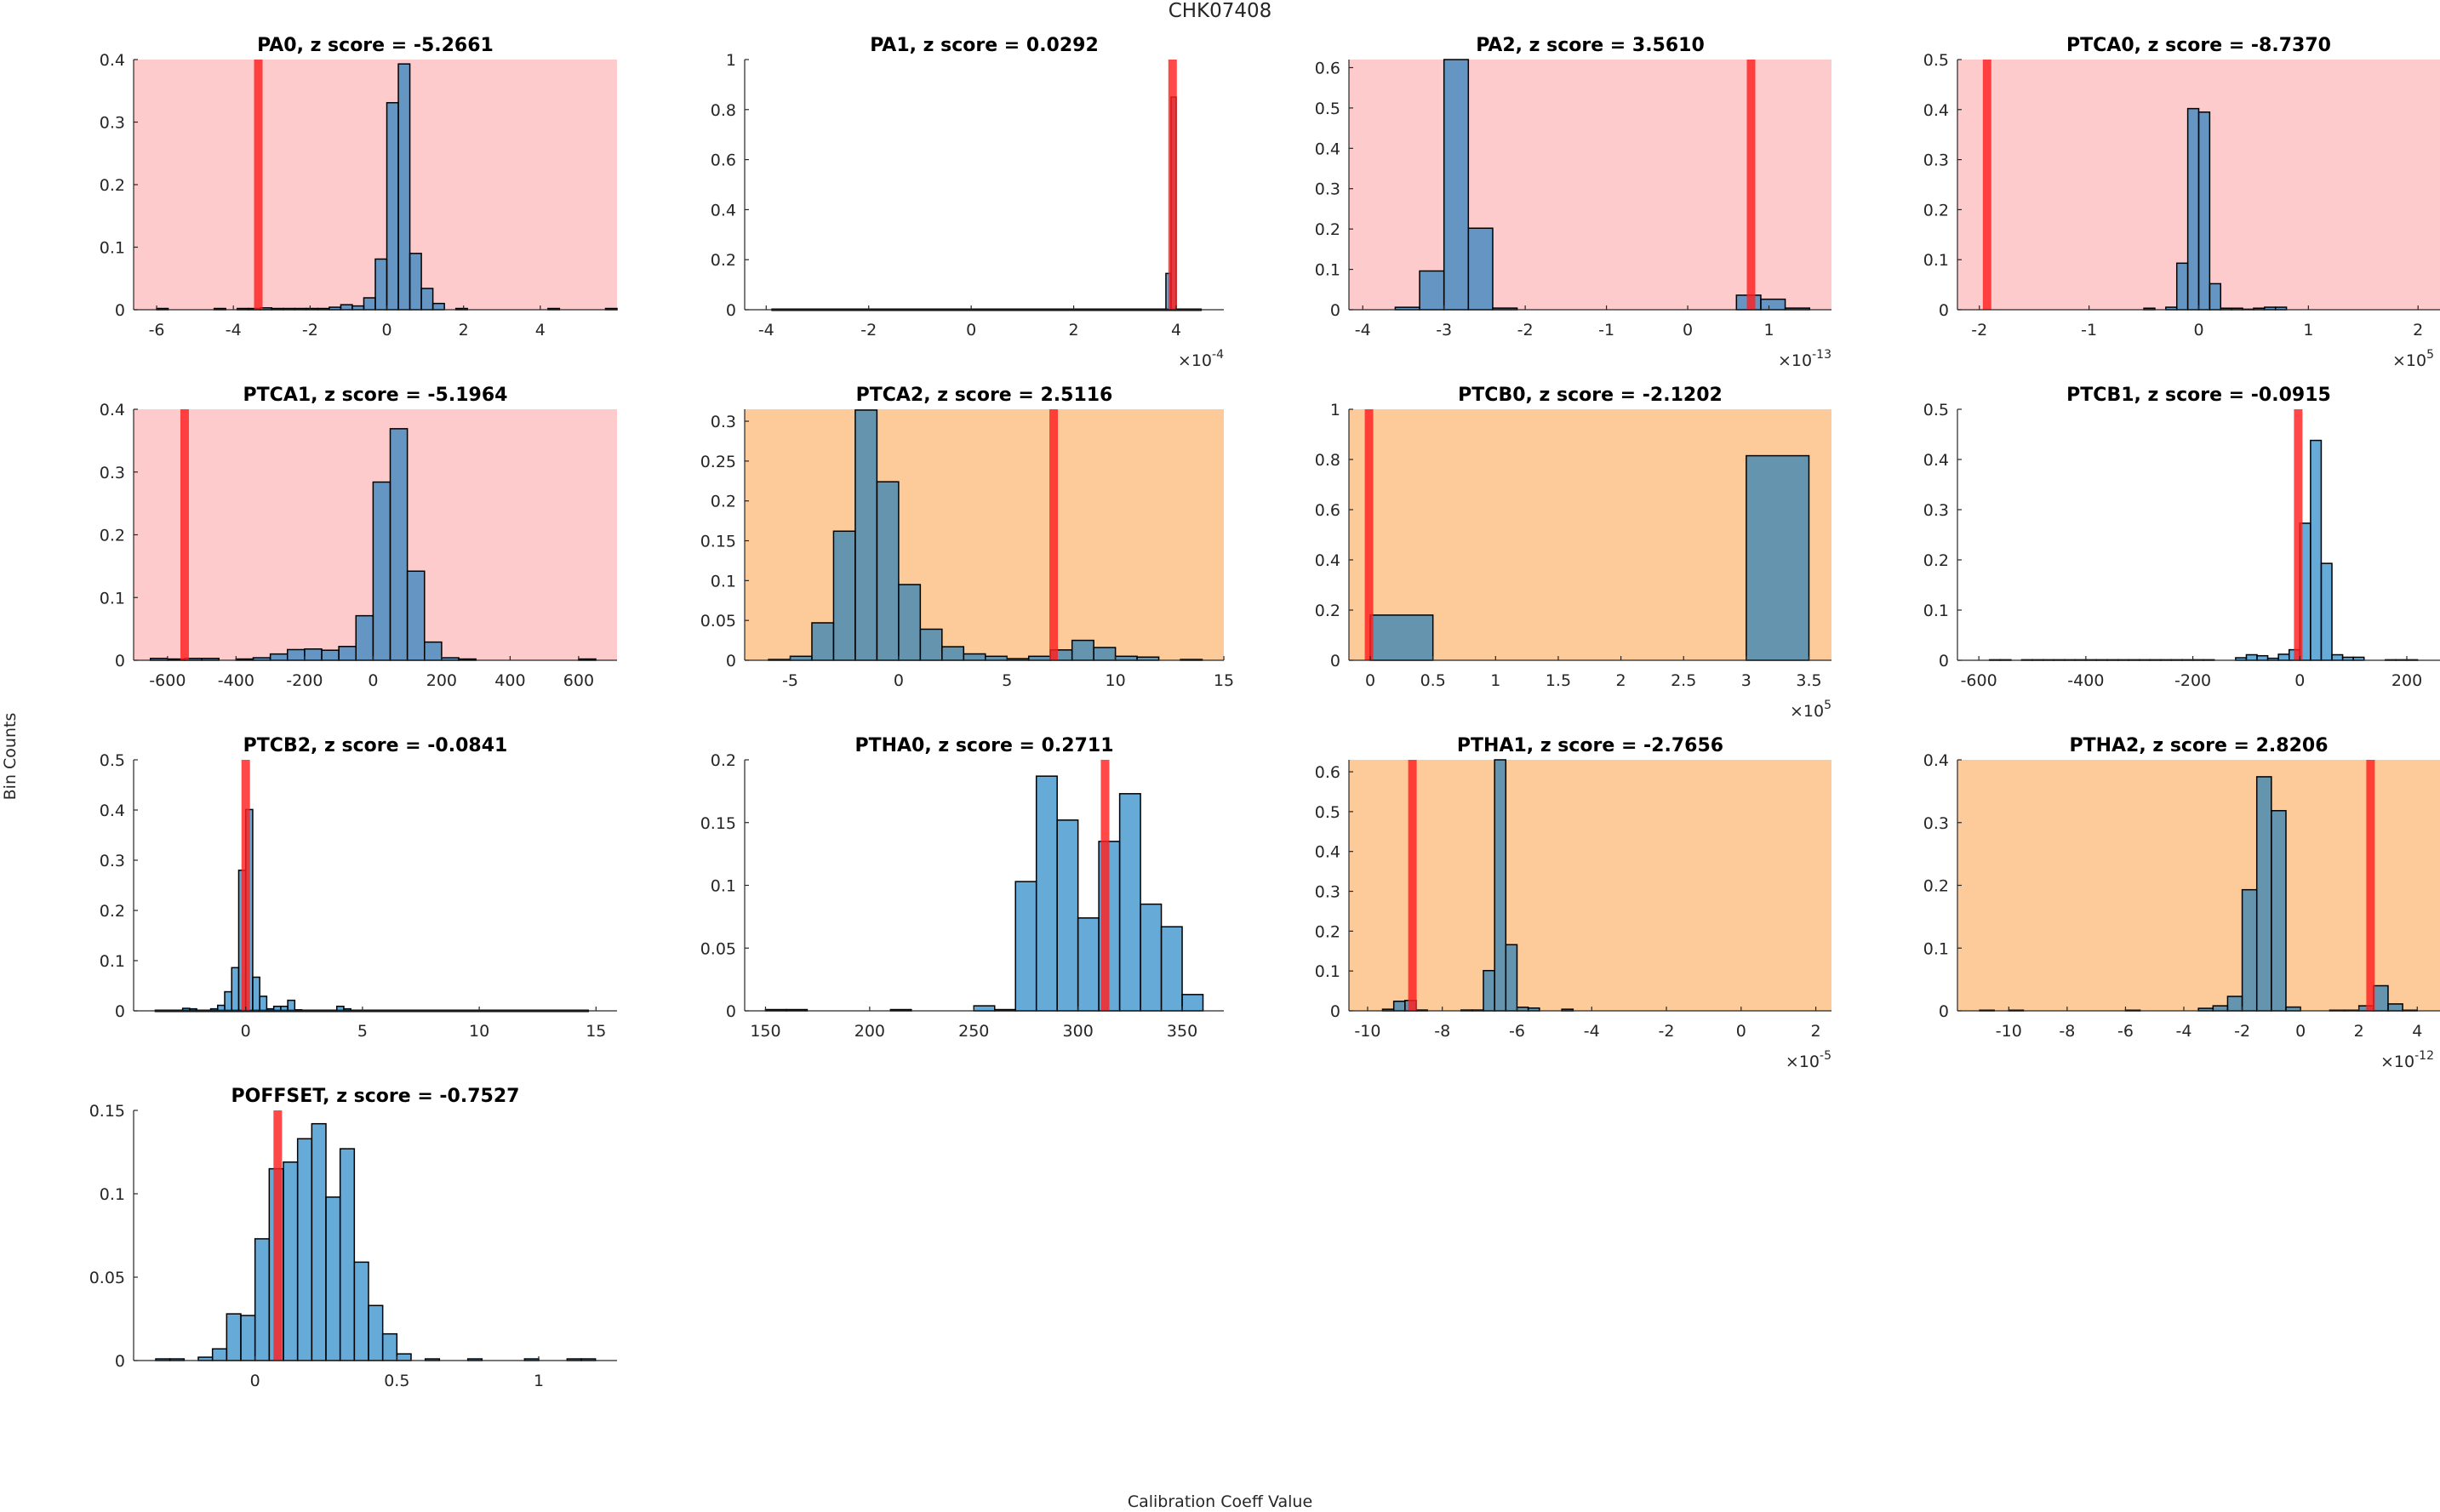  What do you see at coordinates (790, 680) in the screenshot?
I see `x-tick-label: -5` at bounding box center [790, 680].